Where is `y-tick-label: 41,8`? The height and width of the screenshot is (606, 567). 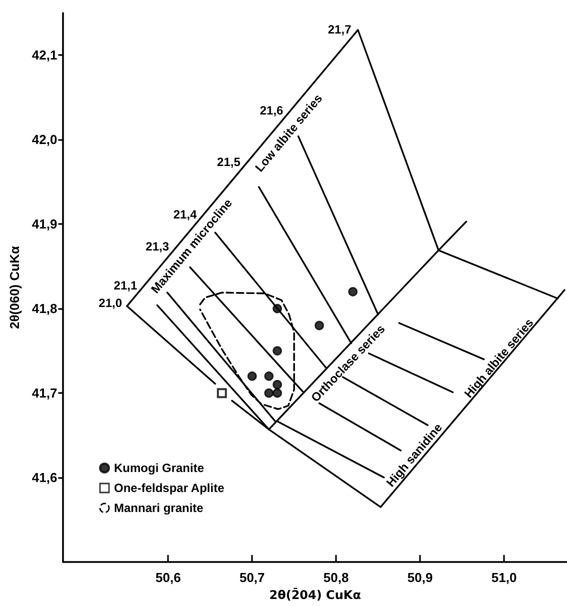
y-tick-label: 41,8 is located at coordinates (45, 308).